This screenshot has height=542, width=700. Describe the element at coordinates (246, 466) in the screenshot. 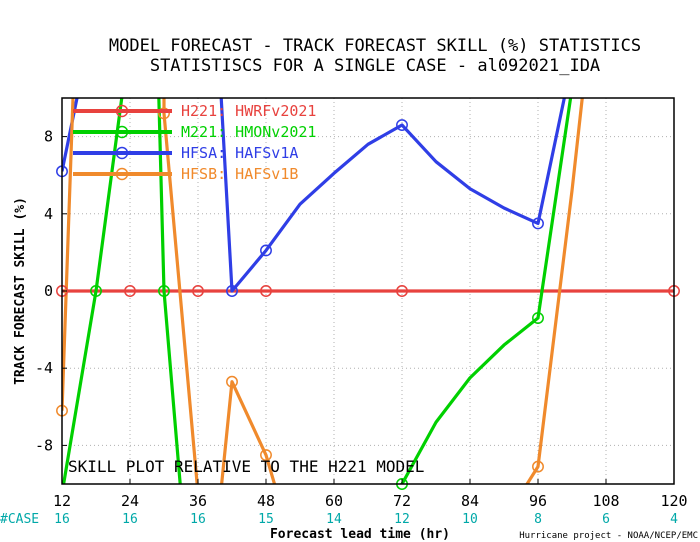

I see `skill-annotation: SKILL PLOT RELATIVE TO THE H221 MODEL` at that location.